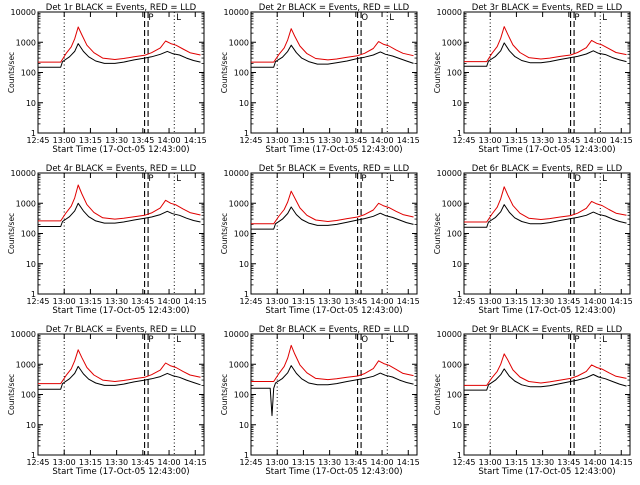  What do you see at coordinates (334, 330) in the screenshot?
I see `panel-title: Det 8r BLACK = Events, RED = LLD` at bounding box center [334, 330].